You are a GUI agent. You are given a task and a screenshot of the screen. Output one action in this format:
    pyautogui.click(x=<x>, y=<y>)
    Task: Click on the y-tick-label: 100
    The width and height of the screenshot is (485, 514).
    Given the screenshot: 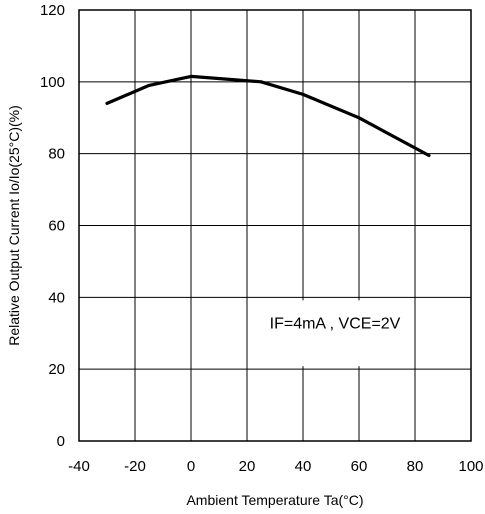 What is the action you would take?
    pyautogui.click(x=52, y=82)
    